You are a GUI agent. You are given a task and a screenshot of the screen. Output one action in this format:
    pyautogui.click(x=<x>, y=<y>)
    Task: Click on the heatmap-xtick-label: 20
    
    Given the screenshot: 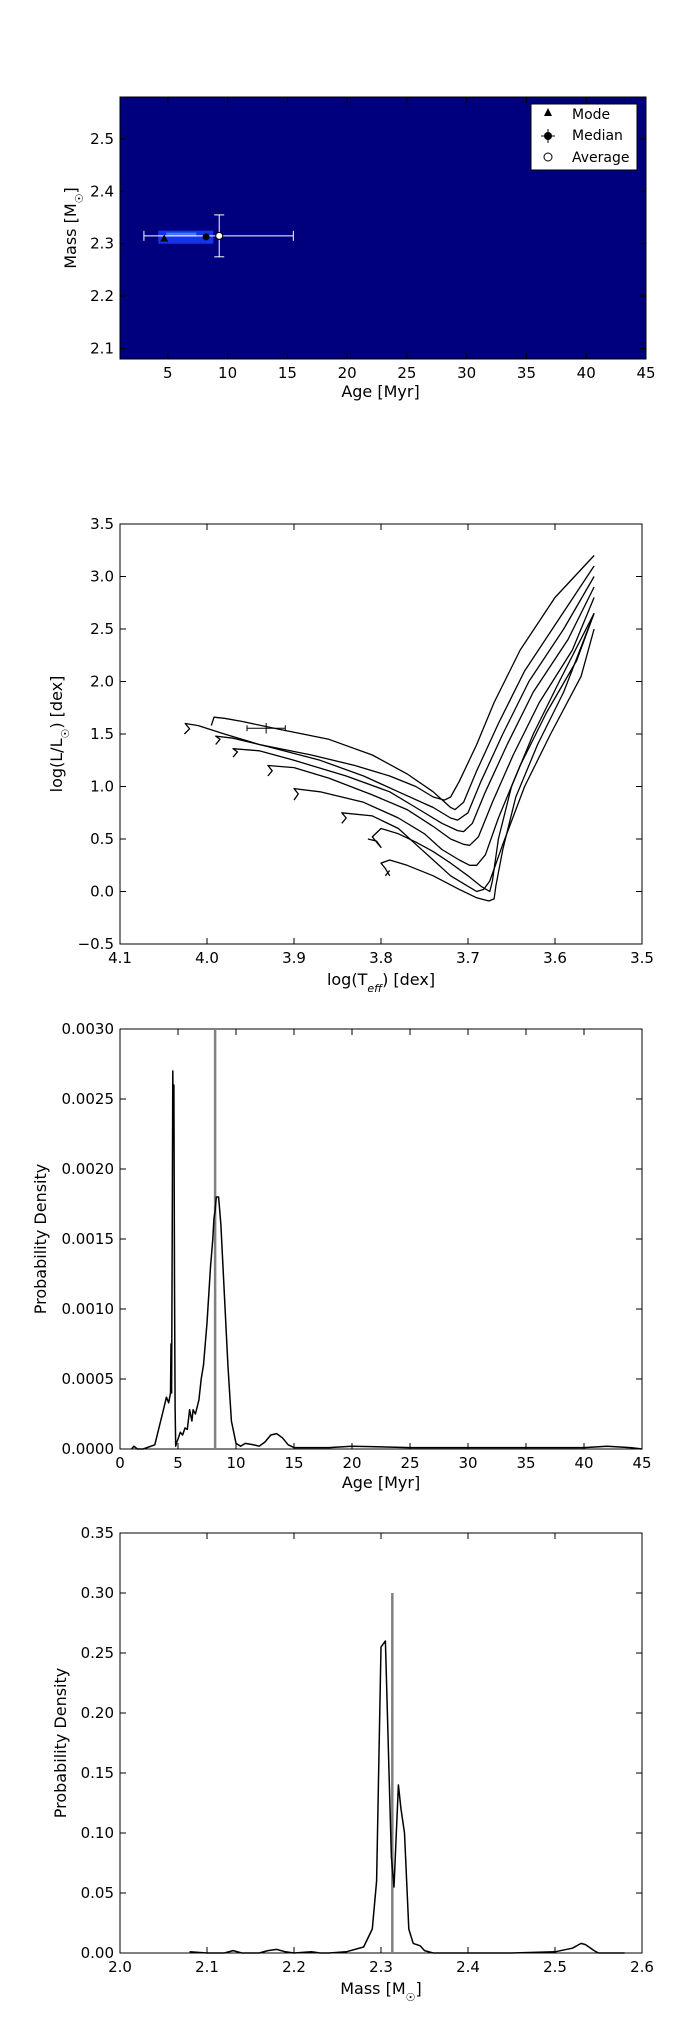 What is the action you would take?
    pyautogui.click(x=347, y=373)
    